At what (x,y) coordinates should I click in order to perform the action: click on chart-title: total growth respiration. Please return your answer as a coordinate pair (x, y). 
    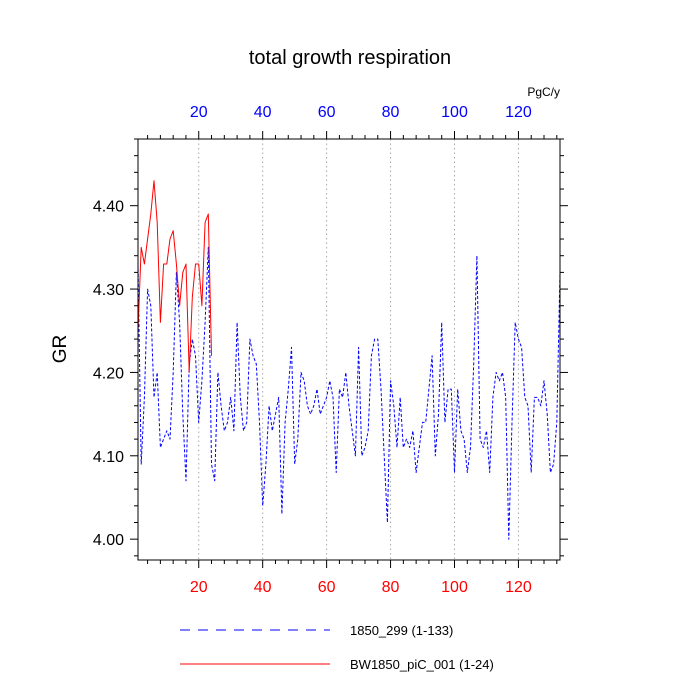
    Looking at the image, I should click on (350, 58).